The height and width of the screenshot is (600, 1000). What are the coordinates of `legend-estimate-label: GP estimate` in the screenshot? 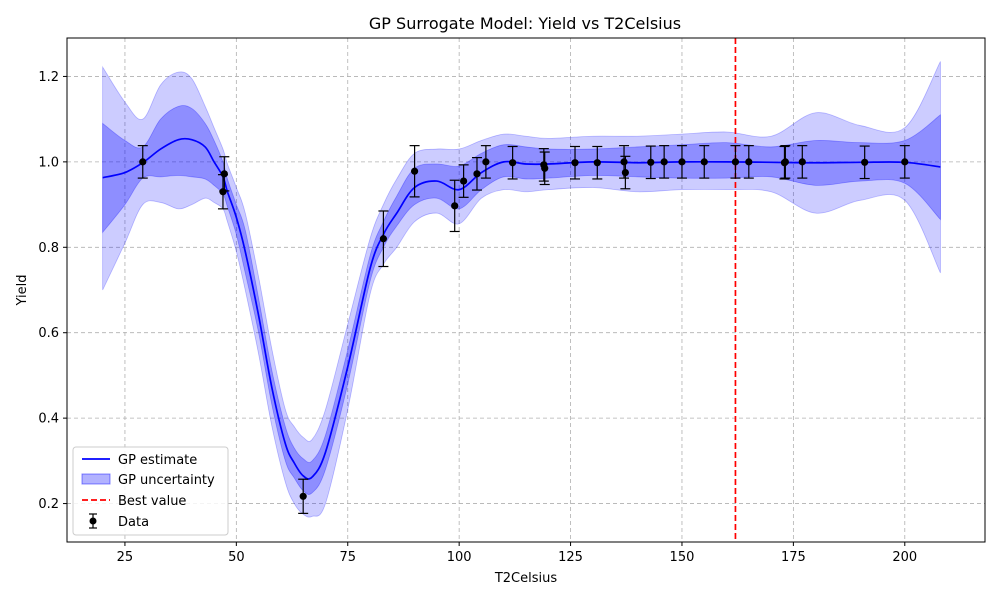 It's located at (157, 460).